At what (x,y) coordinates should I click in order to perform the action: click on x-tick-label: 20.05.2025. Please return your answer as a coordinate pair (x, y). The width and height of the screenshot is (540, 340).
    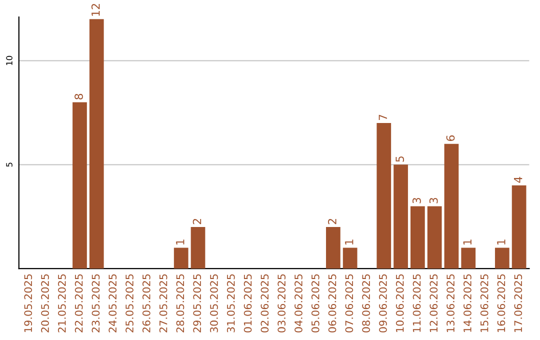
    Looking at the image, I should click on (45, 303).